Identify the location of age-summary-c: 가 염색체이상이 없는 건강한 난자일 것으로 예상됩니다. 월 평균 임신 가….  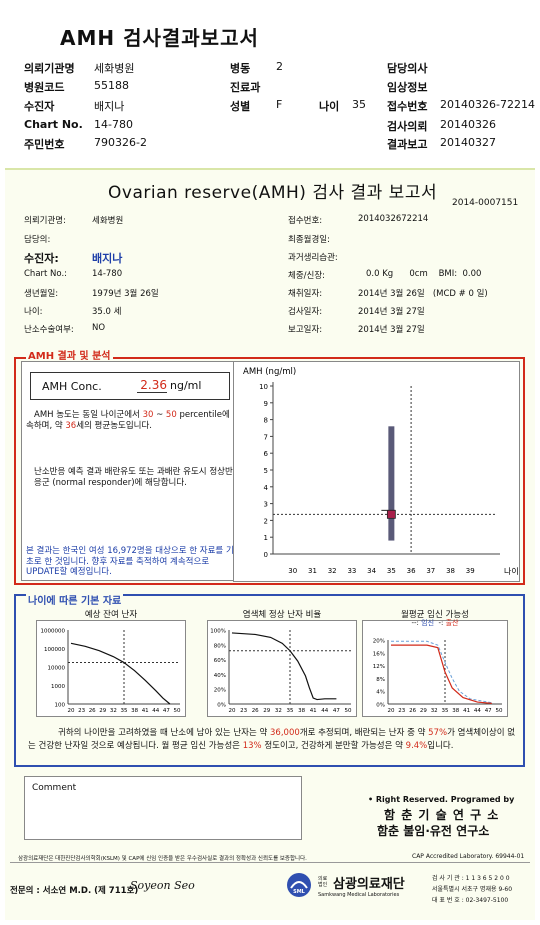
(272, 739).